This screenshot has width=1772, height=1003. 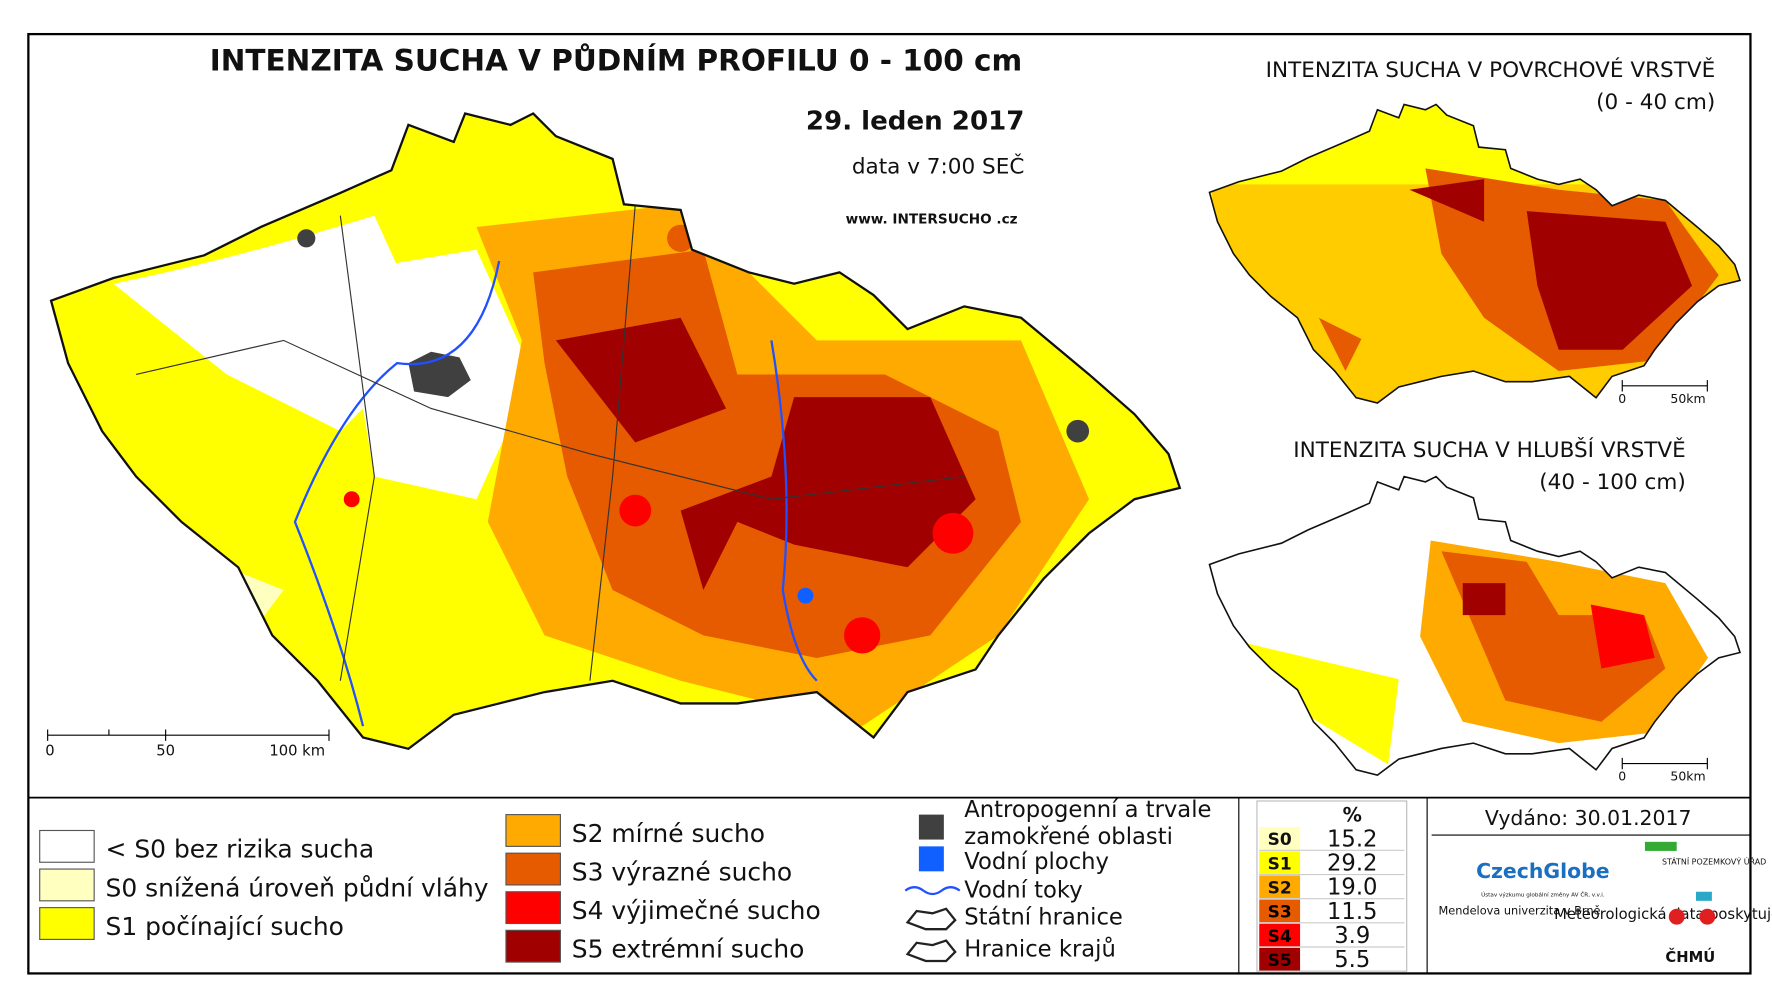 What do you see at coordinates (696, 910) in the screenshot?
I see `legend-label: S4 výjimečné sucho` at bounding box center [696, 910].